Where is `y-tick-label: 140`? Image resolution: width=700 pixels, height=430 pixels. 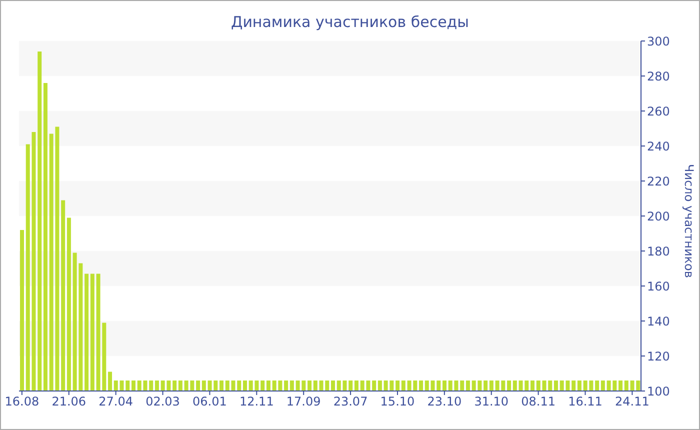
y-tick-label: 140 is located at coordinates (658, 321).